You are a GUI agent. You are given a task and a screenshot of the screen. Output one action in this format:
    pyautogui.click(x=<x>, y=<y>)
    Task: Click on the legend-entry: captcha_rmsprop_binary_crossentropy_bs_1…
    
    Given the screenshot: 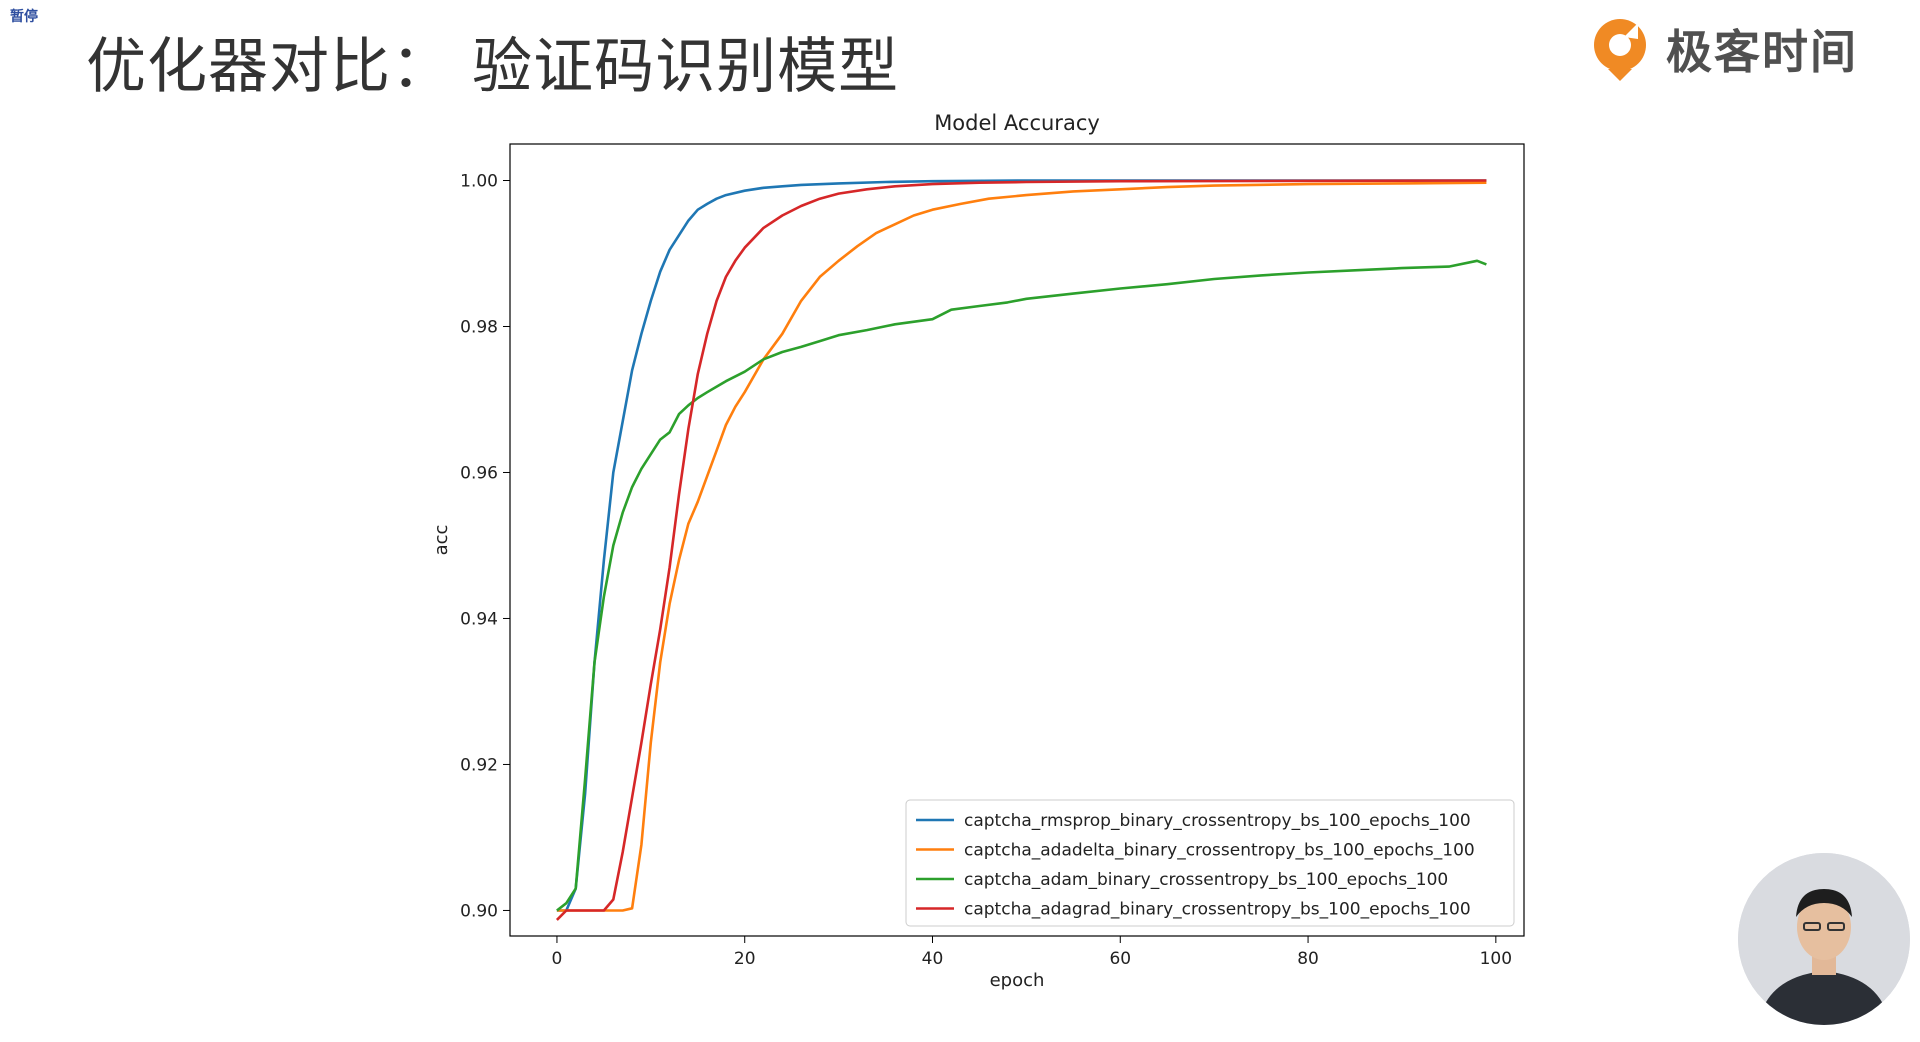 What is the action you would take?
    pyautogui.click(x=1217, y=821)
    